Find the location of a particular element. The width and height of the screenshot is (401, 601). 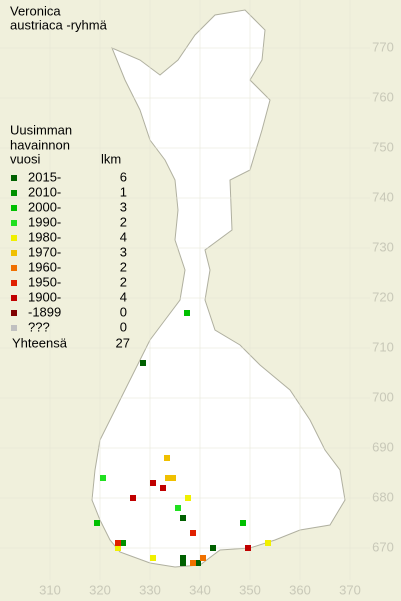

x-tick-label: 340 is located at coordinates (200, 589).